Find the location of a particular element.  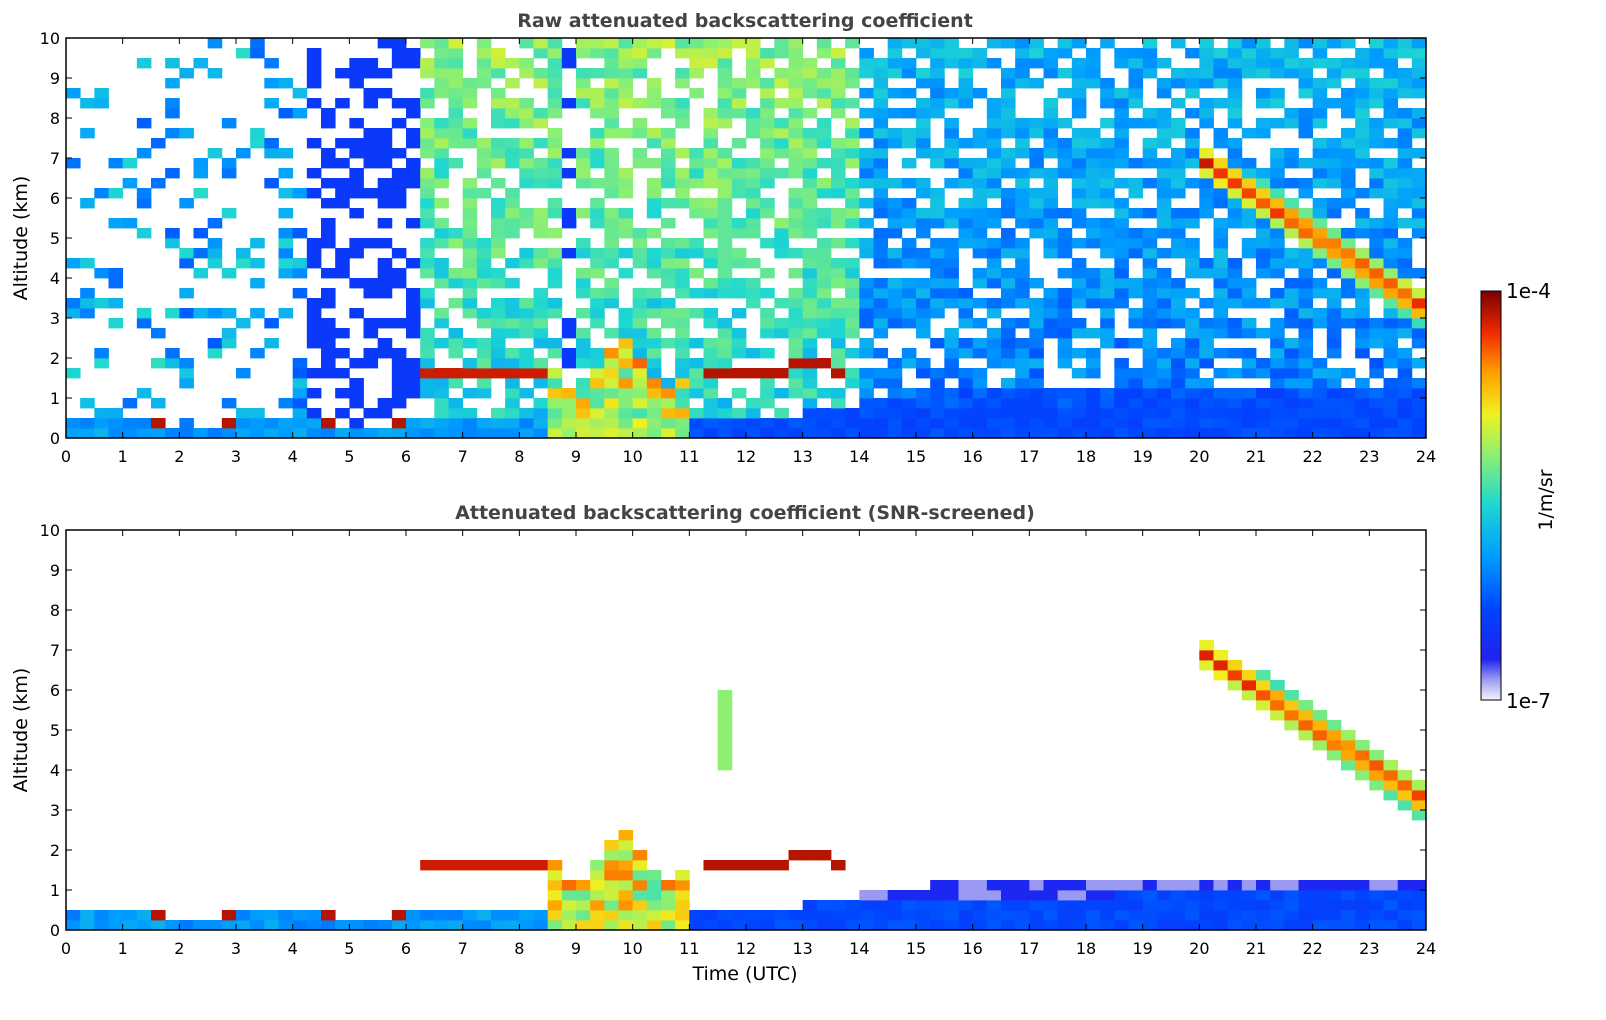

y-tick-label: 1 is located at coordinates (55, 890).